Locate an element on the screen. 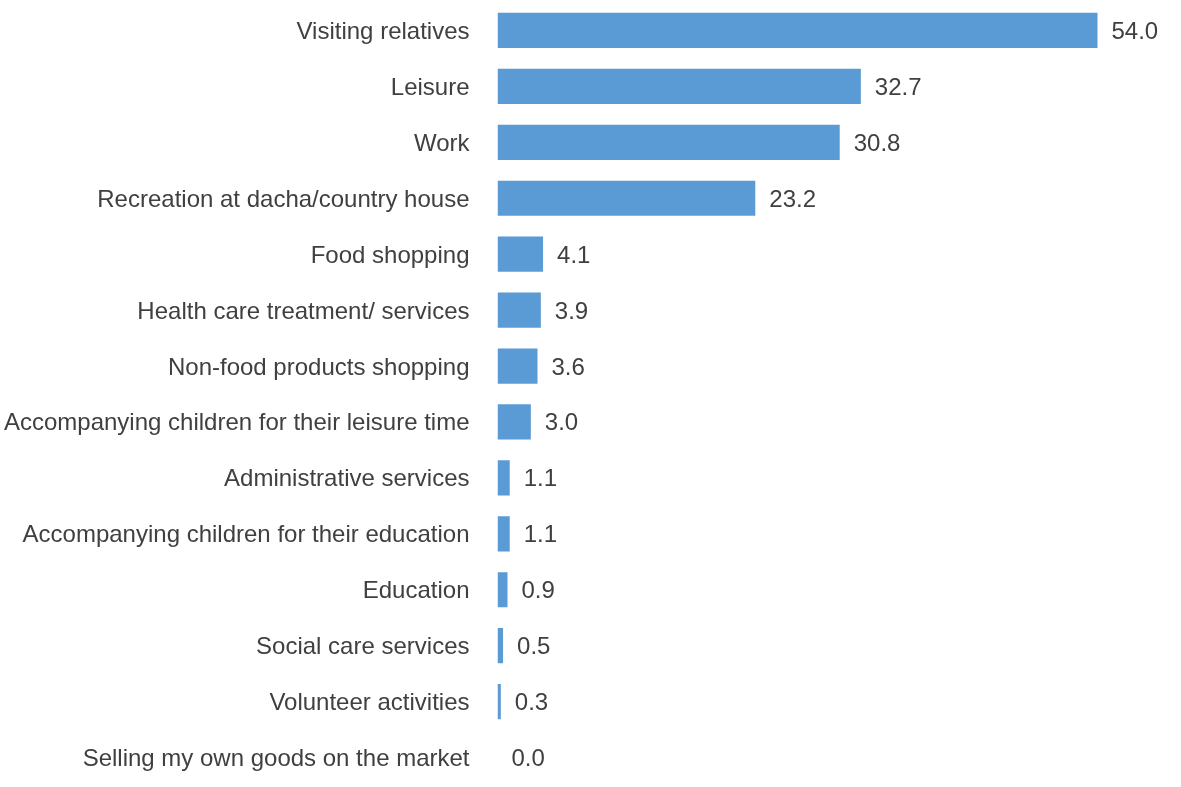 This screenshot has height=787, width=1181. data-label: 54.0 is located at coordinates (1135, 30).